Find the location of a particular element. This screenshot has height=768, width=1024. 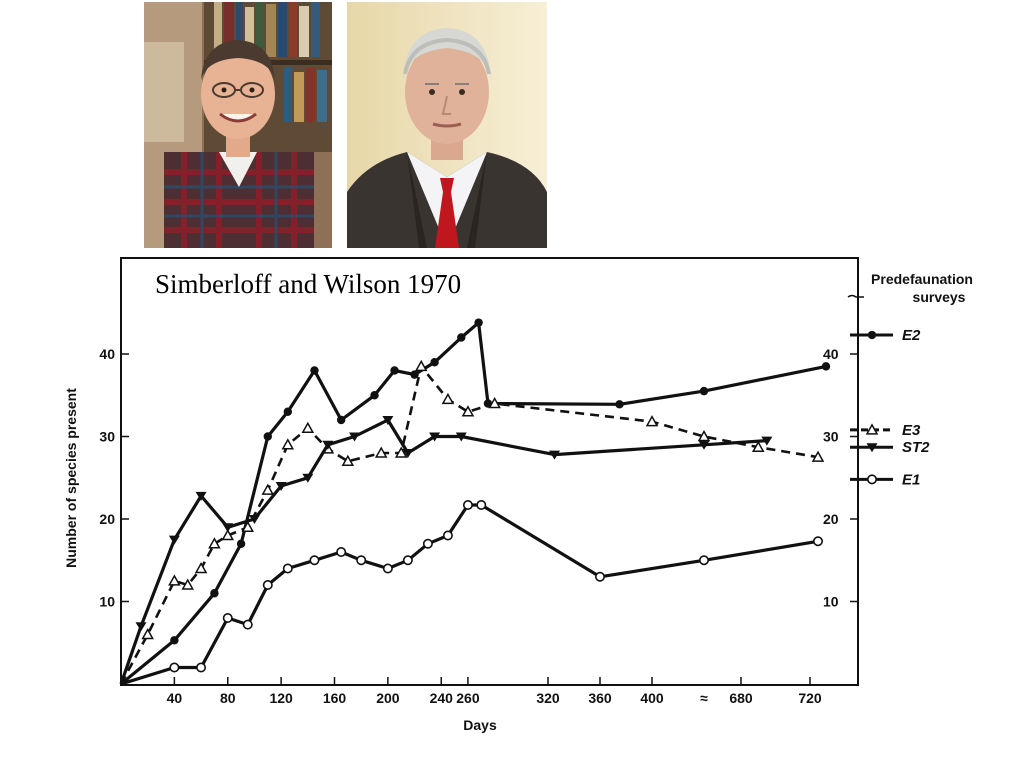

right-y-tick-label: 40 is located at coordinates (831, 354).